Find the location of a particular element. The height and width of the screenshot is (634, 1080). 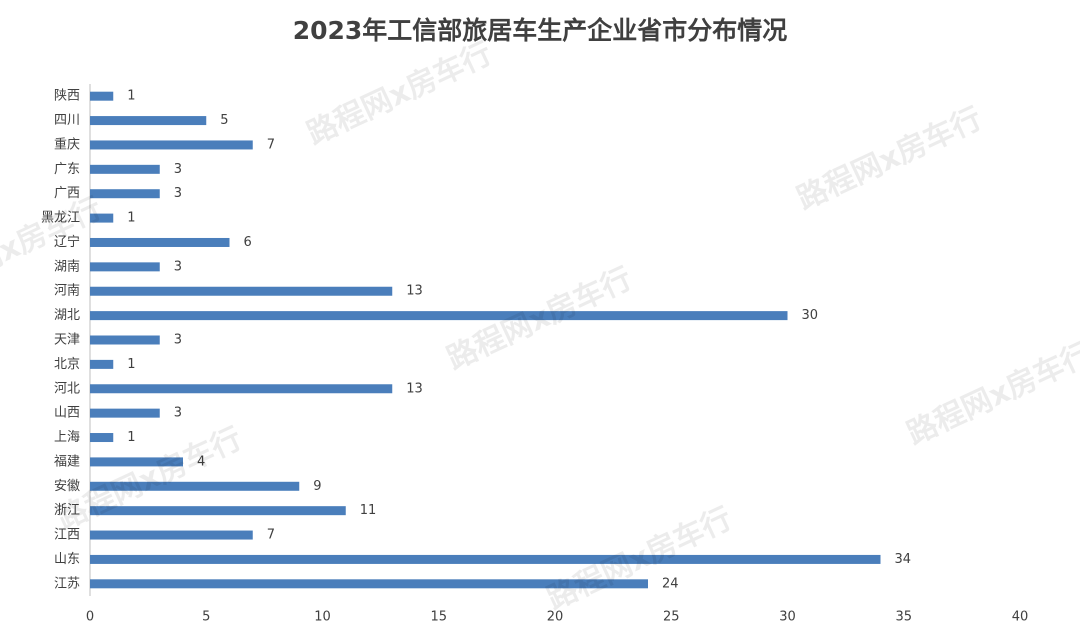

y-tick-label: 上海 is located at coordinates (67, 437).